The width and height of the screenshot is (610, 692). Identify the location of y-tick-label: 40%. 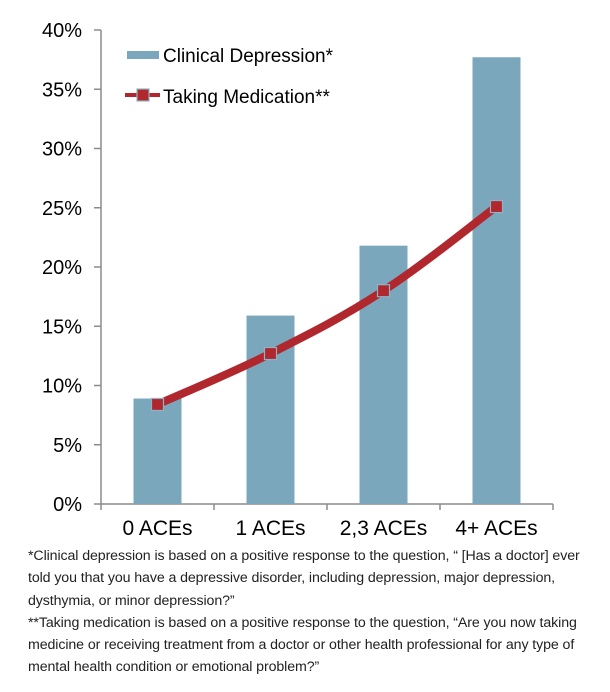
(62, 31).